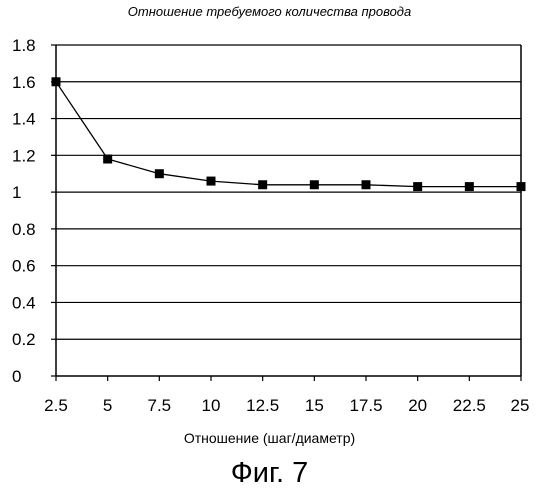 The image size is (539, 500). Describe the element at coordinates (24, 302) in the screenshot. I see `y-tick-label: 0.4` at that location.